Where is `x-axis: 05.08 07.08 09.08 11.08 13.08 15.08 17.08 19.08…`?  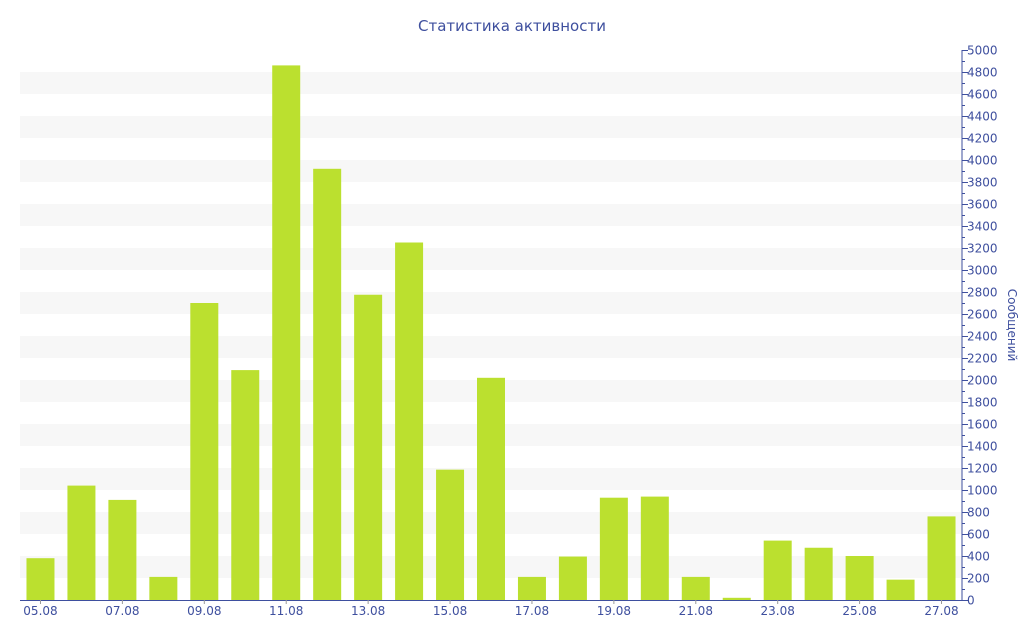 x-axis: 05.08 07.08 09.08 11.08 13.08 15.08 17.08 19.08… is located at coordinates (491, 609).